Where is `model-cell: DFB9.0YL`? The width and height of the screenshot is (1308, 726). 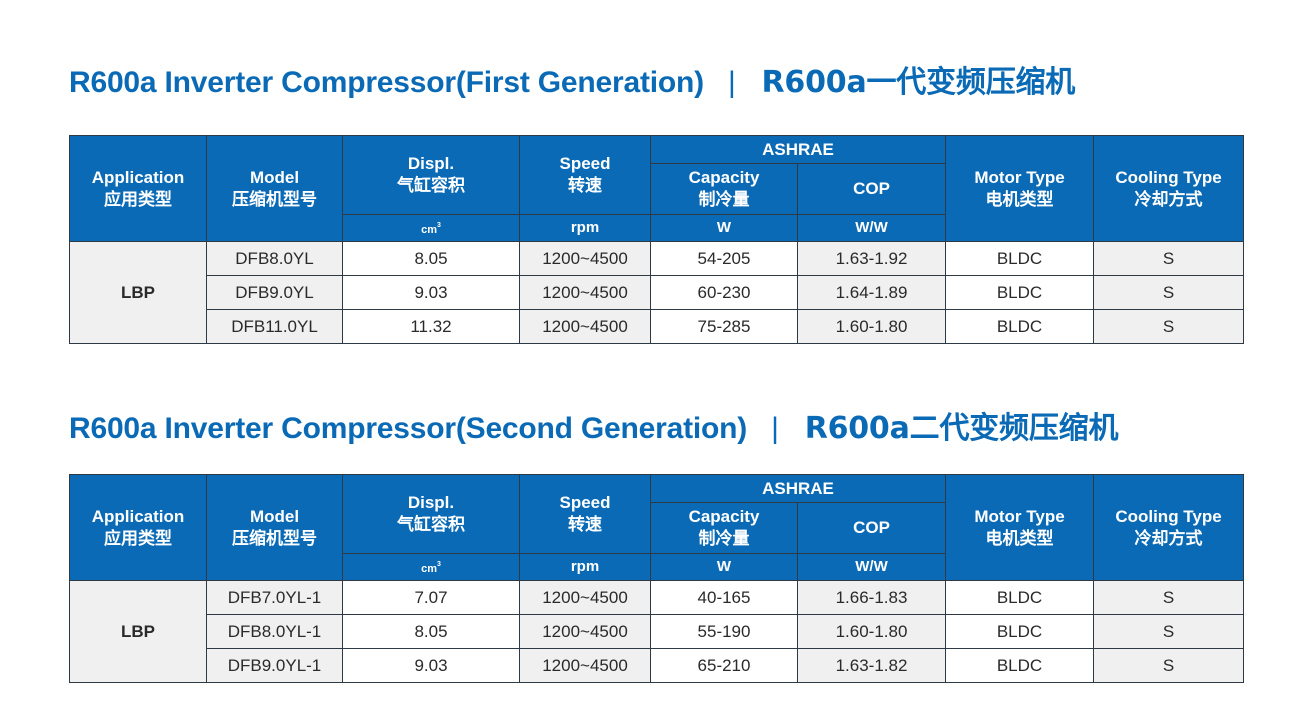 model-cell: DFB9.0YL is located at coordinates (274, 292).